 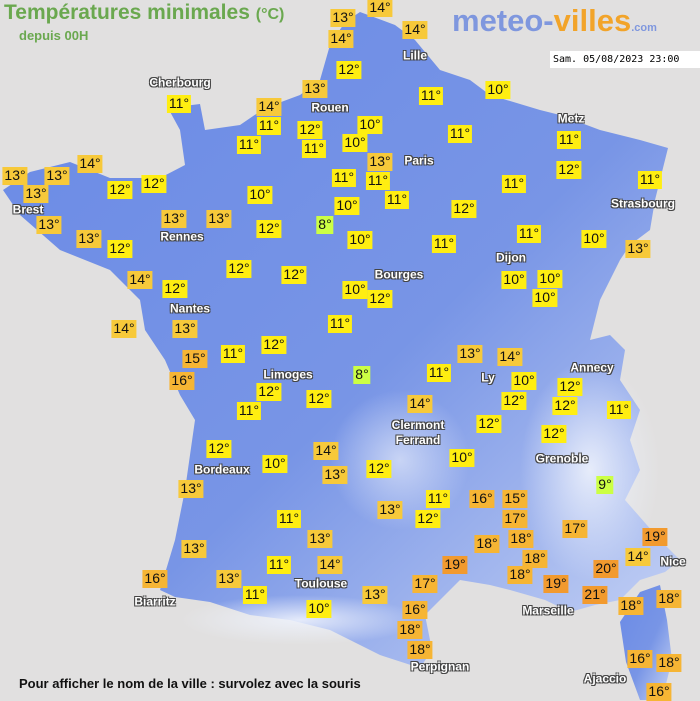 What do you see at coordinates (606, 569) in the screenshot?
I see `temperature-marker: 20°` at bounding box center [606, 569].